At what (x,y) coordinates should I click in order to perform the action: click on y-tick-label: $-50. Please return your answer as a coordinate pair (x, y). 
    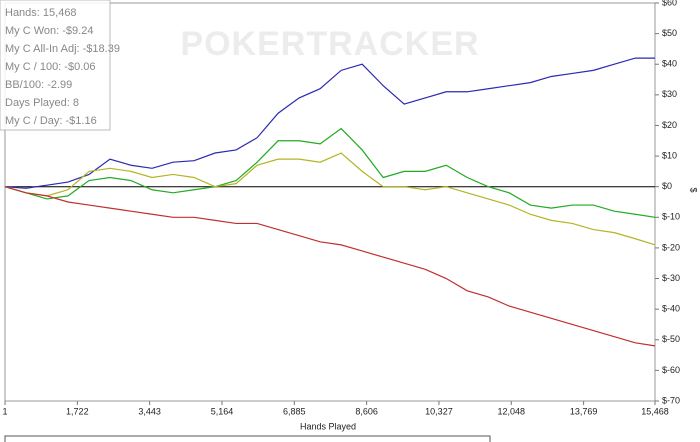
    Looking at the image, I should click on (671, 339).